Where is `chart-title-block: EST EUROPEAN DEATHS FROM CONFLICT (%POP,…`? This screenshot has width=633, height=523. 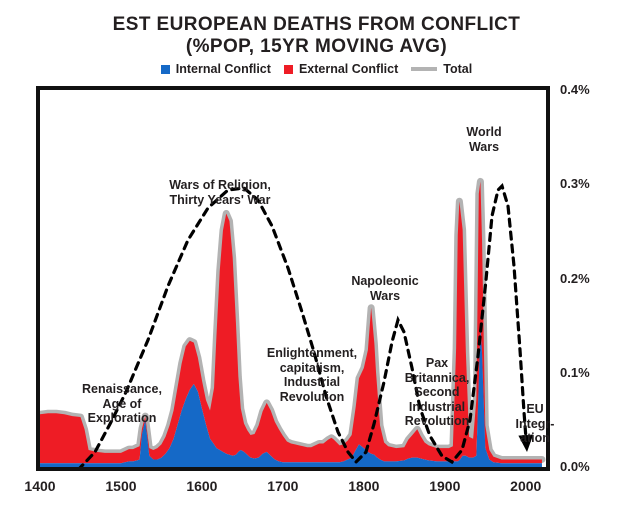 chart-title-block: EST EUROPEAN DEATHS FROM CONFLICT (%POP,… is located at coordinates (316, 36).